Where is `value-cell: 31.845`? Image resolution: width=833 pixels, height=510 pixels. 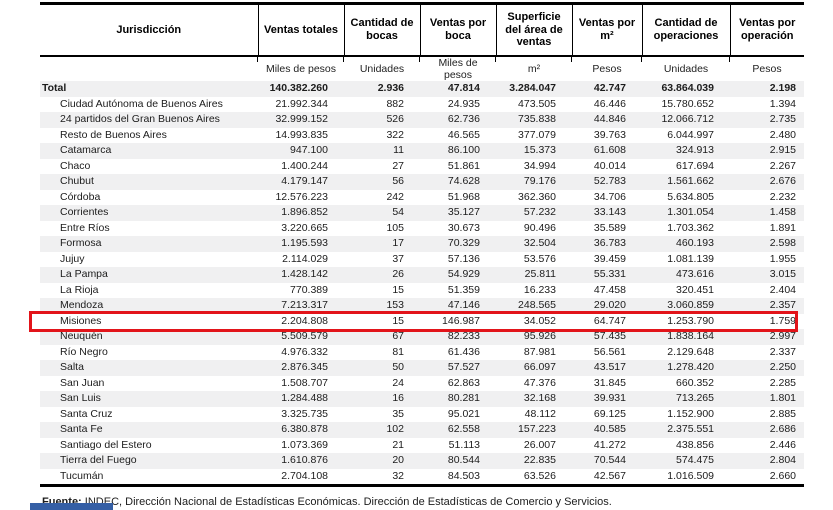 value-cell: 31.845 is located at coordinates (609, 382).